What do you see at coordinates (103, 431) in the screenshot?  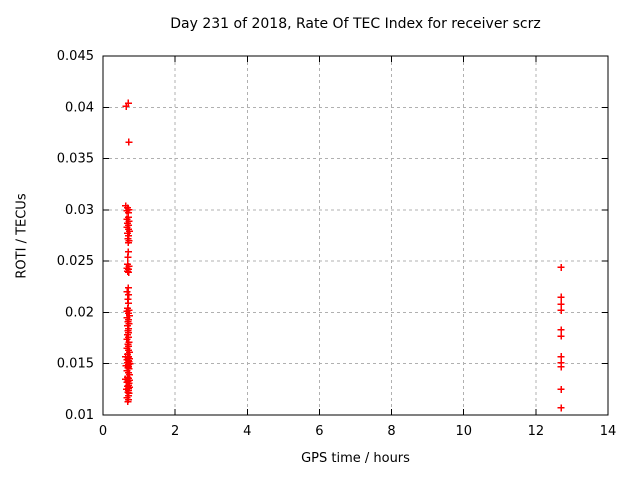 I see `x-tick-label: 0` at bounding box center [103, 431].